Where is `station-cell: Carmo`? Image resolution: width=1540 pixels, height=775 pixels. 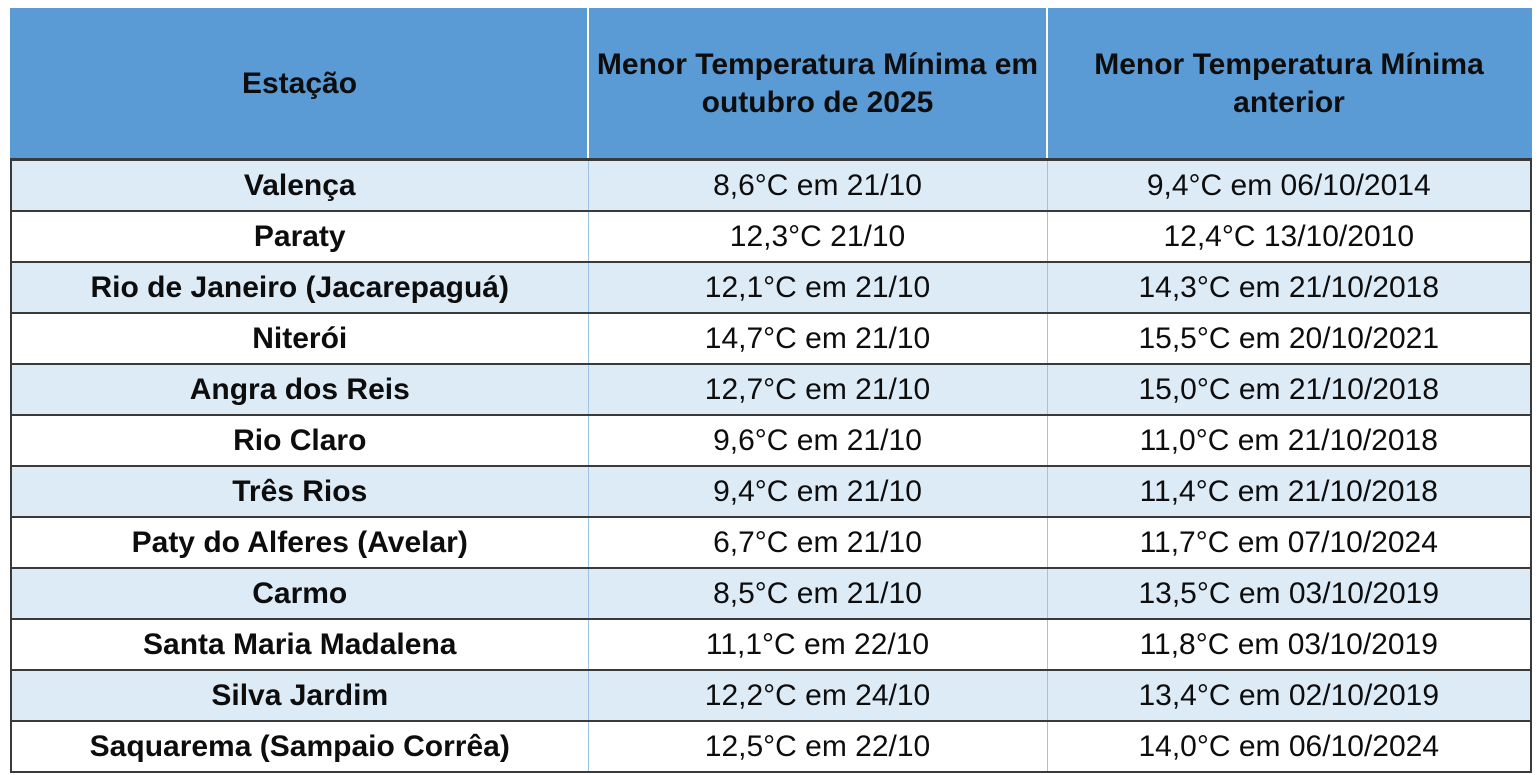
station-cell: Carmo is located at coordinates (299, 594).